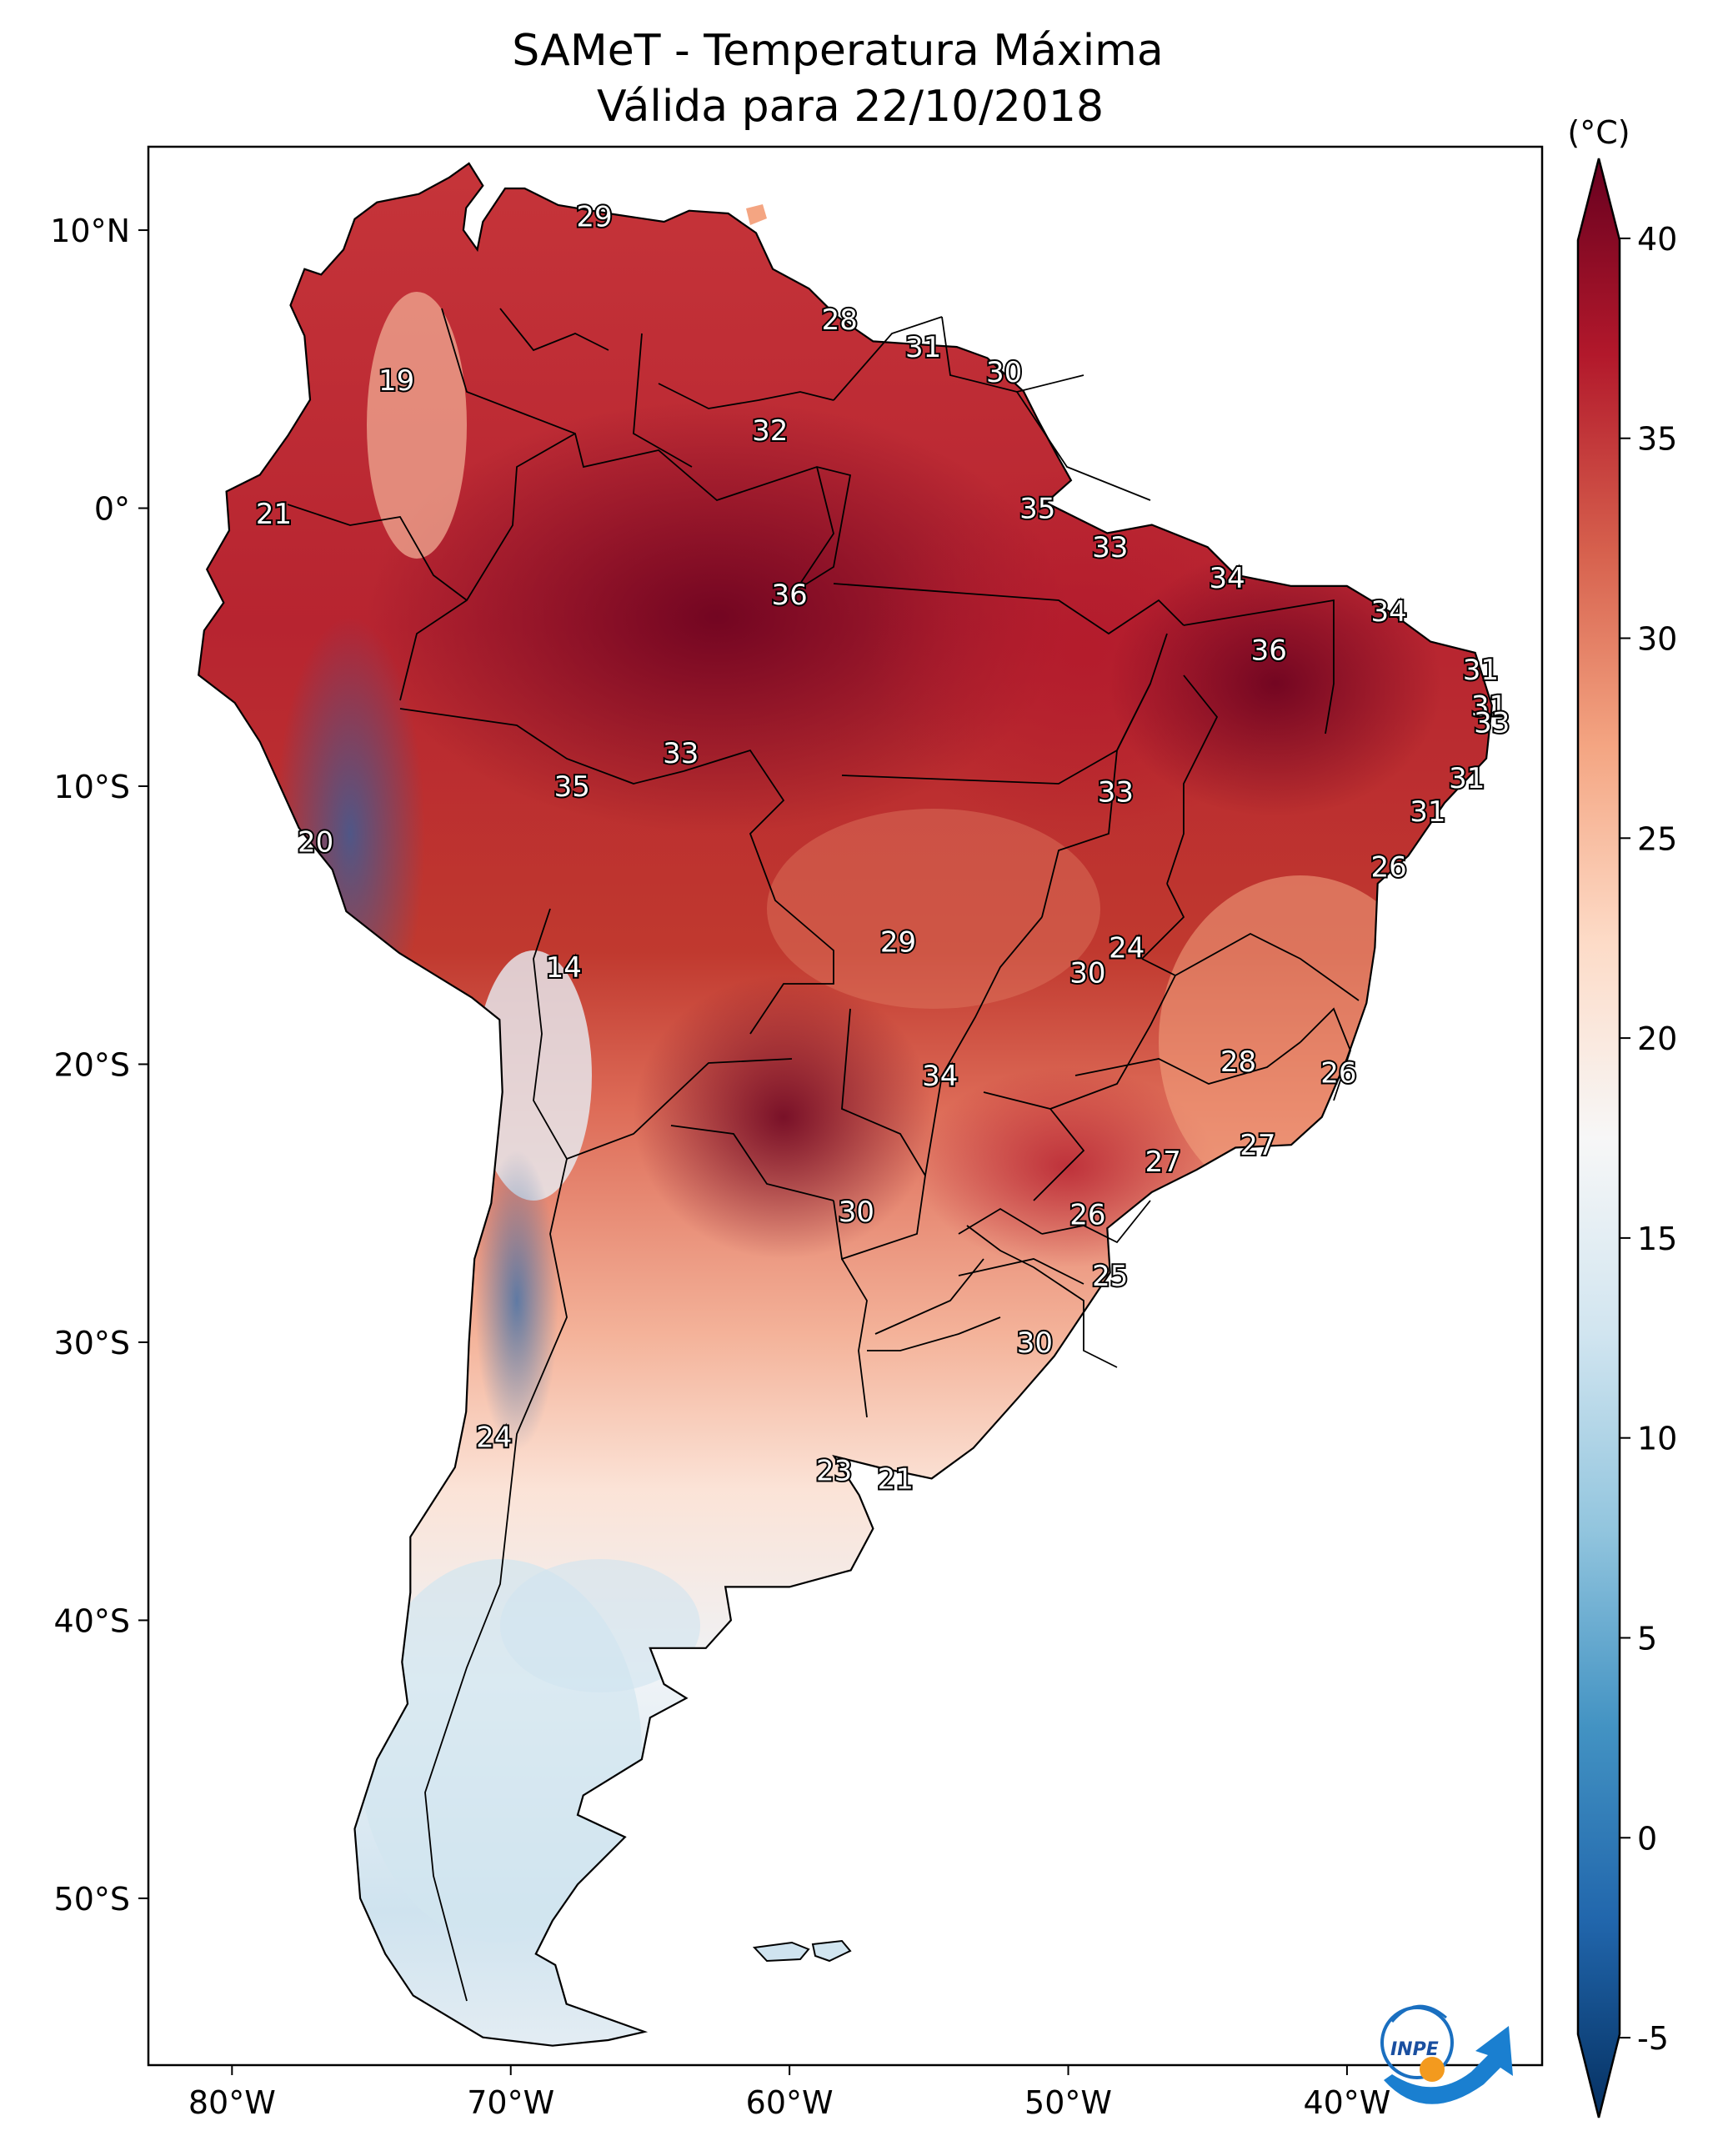 The image size is (1723, 2156). What do you see at coordinates (92, 1064) in the screenshot?
I see `lat-tick-label: 20°S` at bounding box center [92, 1064].